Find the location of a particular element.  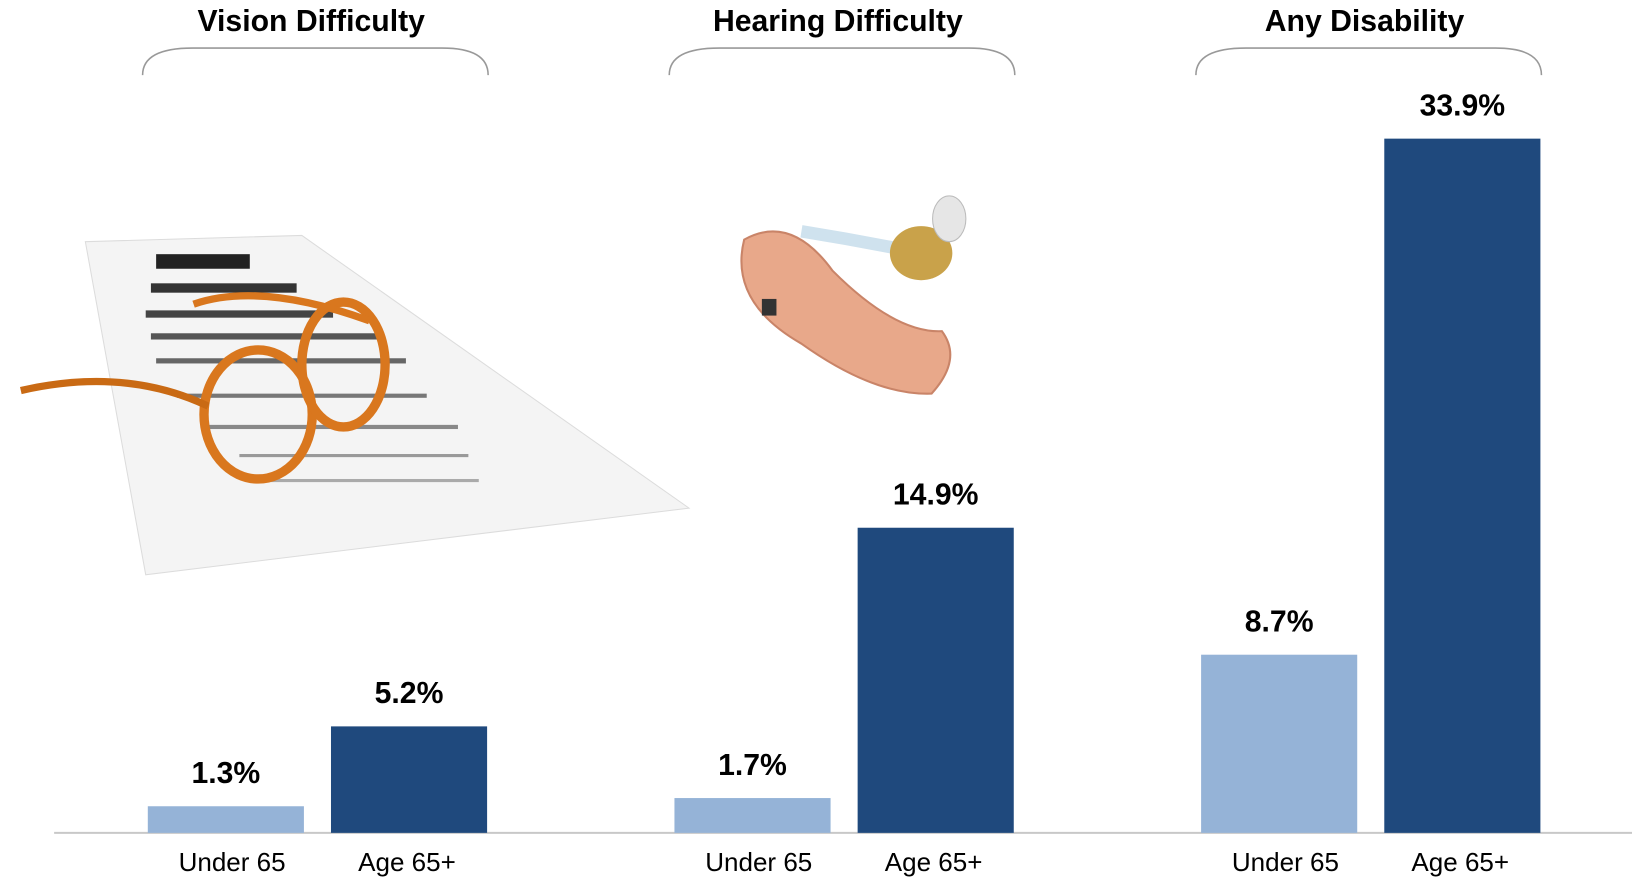

value-label: 33.9% is located at coordinates (1463, 105).